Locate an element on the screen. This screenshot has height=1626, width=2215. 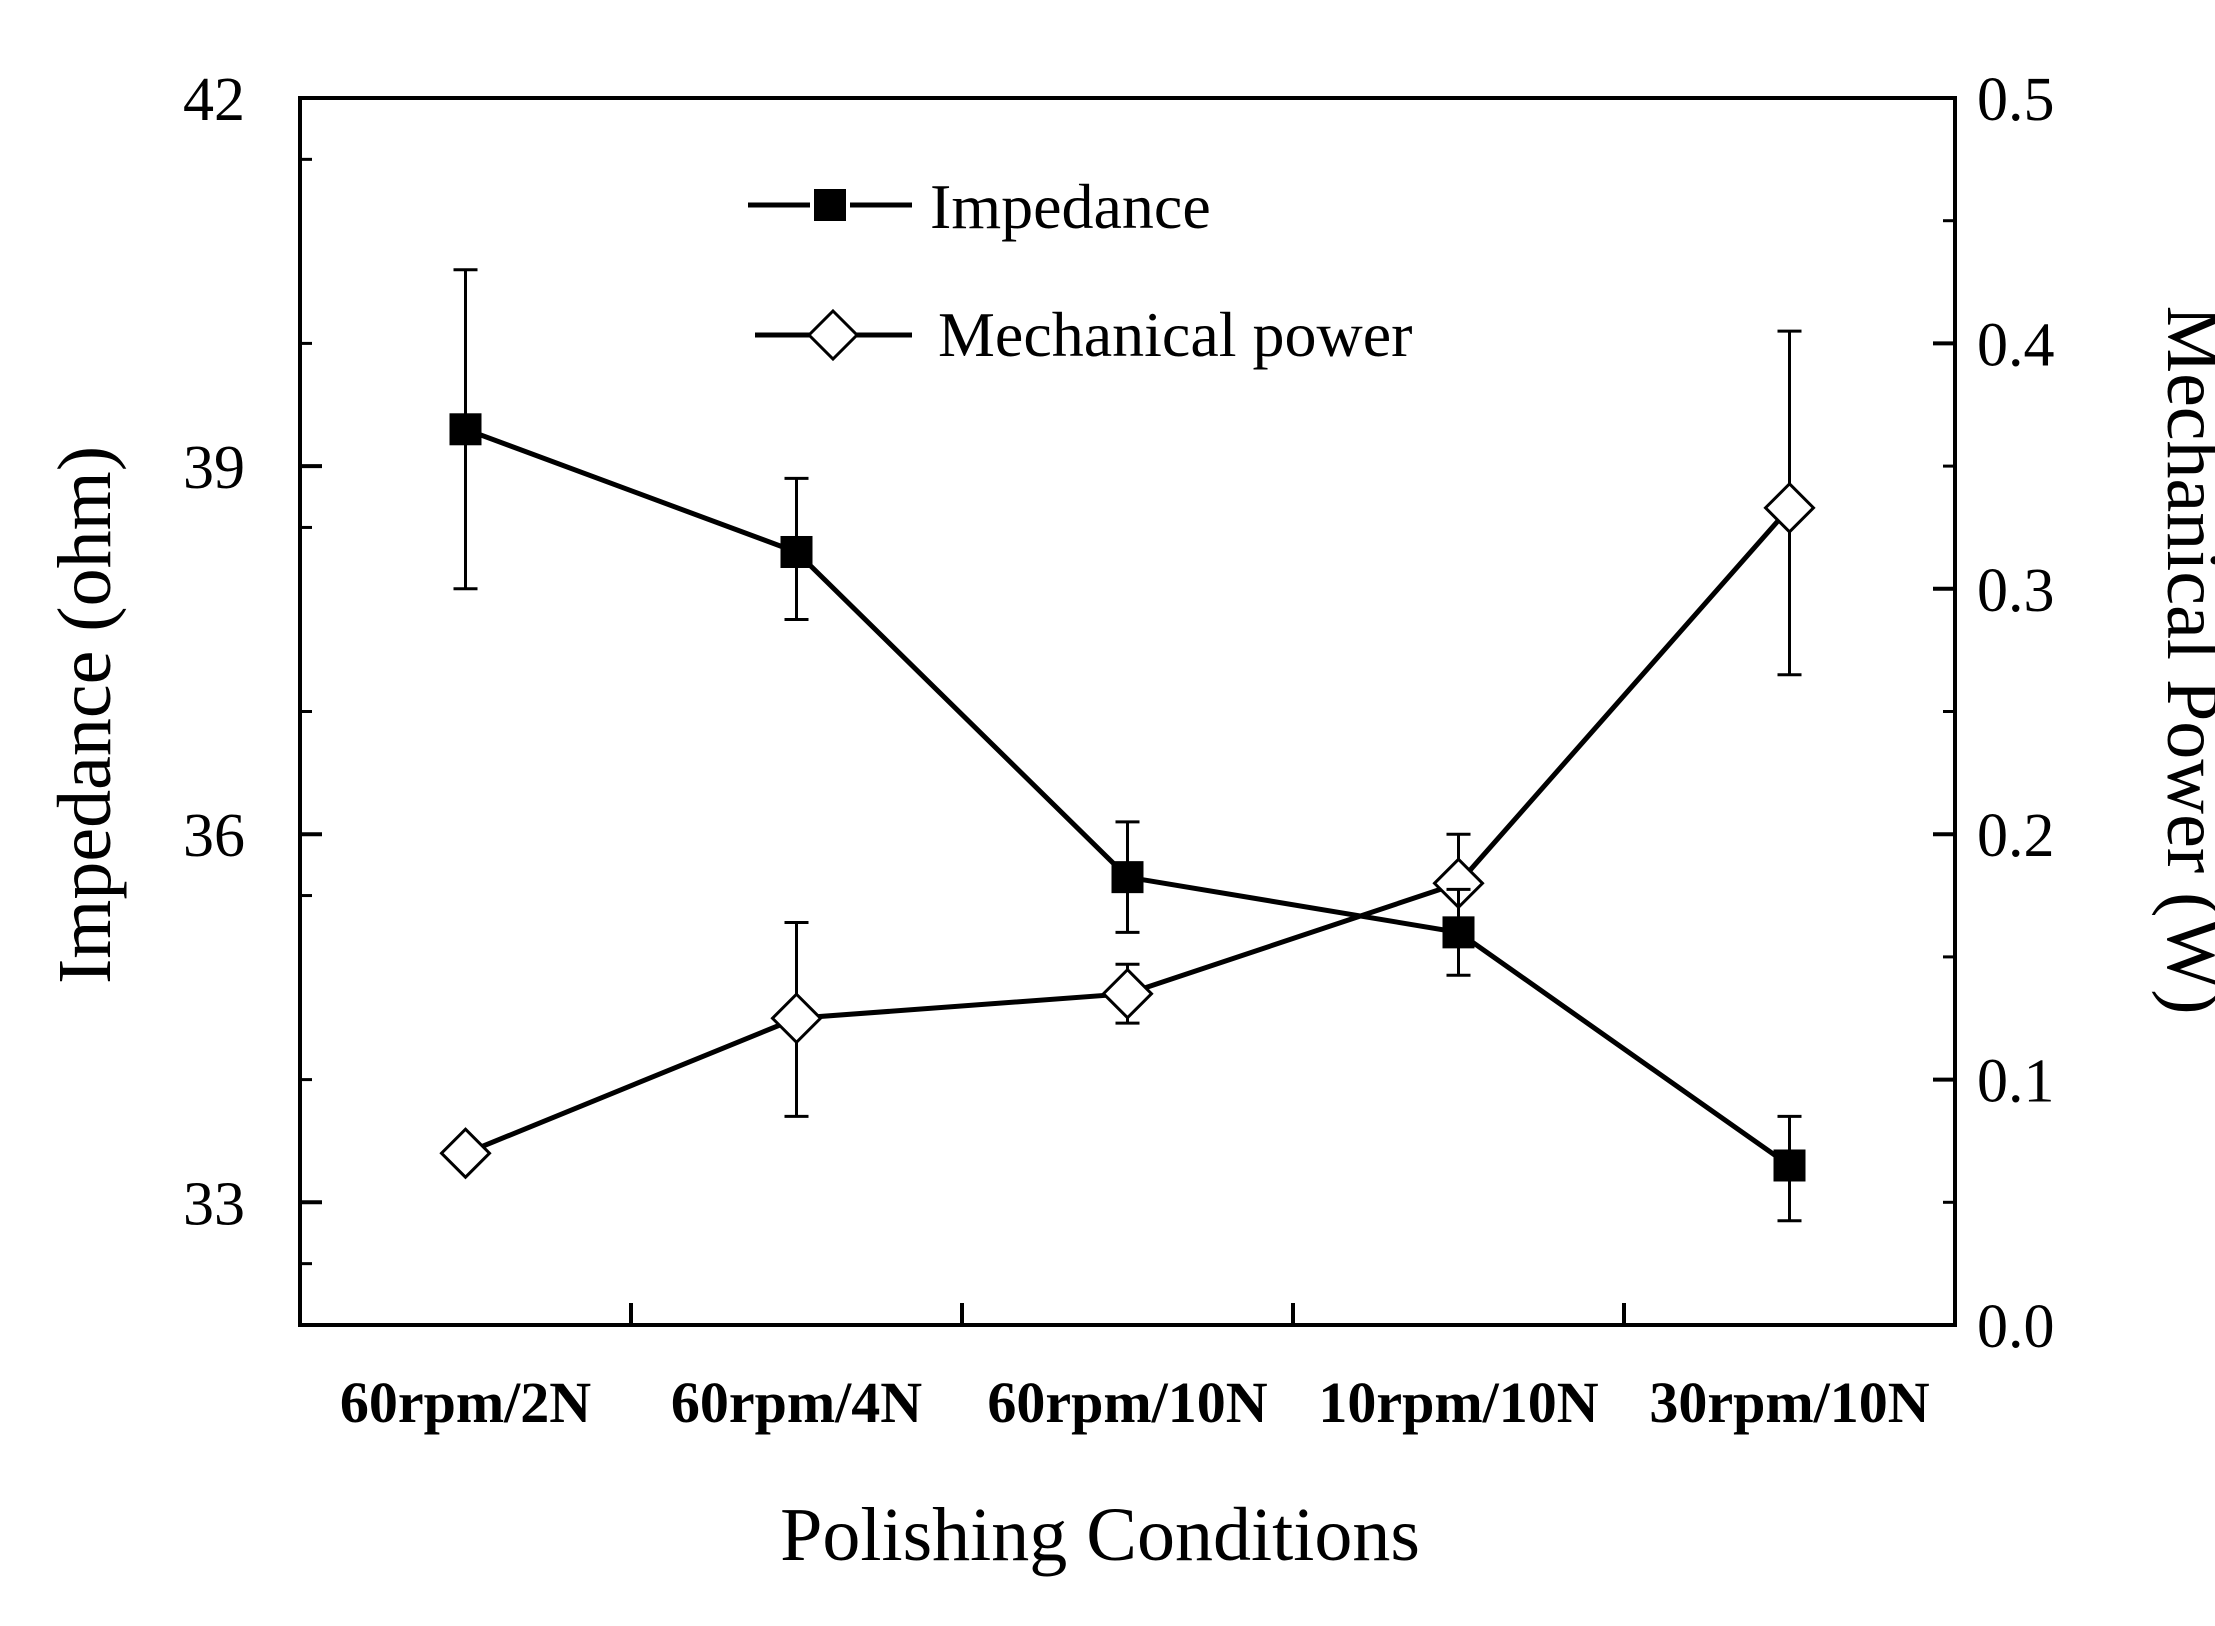
legend-entry-mechanical-power: Mechanical power is located at coordinates (1175, 334).